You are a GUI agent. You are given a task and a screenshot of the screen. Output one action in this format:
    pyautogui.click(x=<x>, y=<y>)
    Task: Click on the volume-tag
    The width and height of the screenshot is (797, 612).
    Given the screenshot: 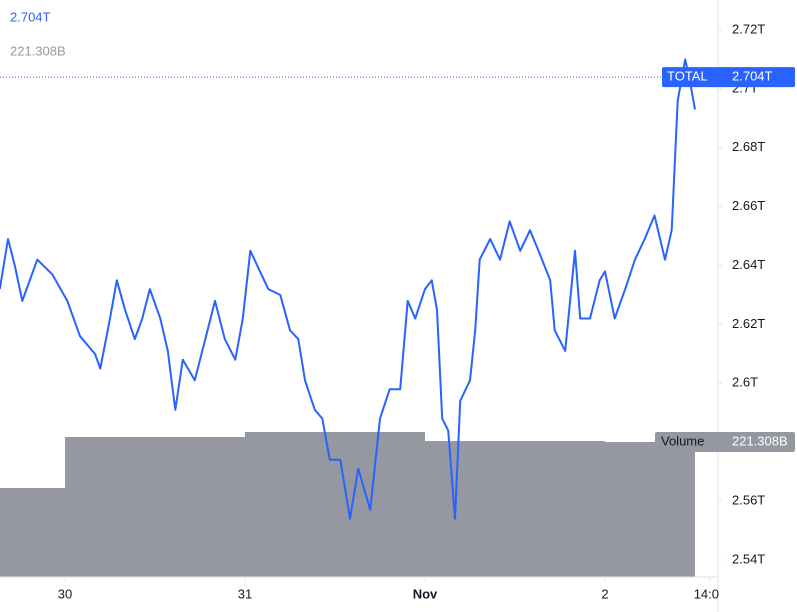 What is the action you would take?
    pyautogui.click(x=725, y=442)
    